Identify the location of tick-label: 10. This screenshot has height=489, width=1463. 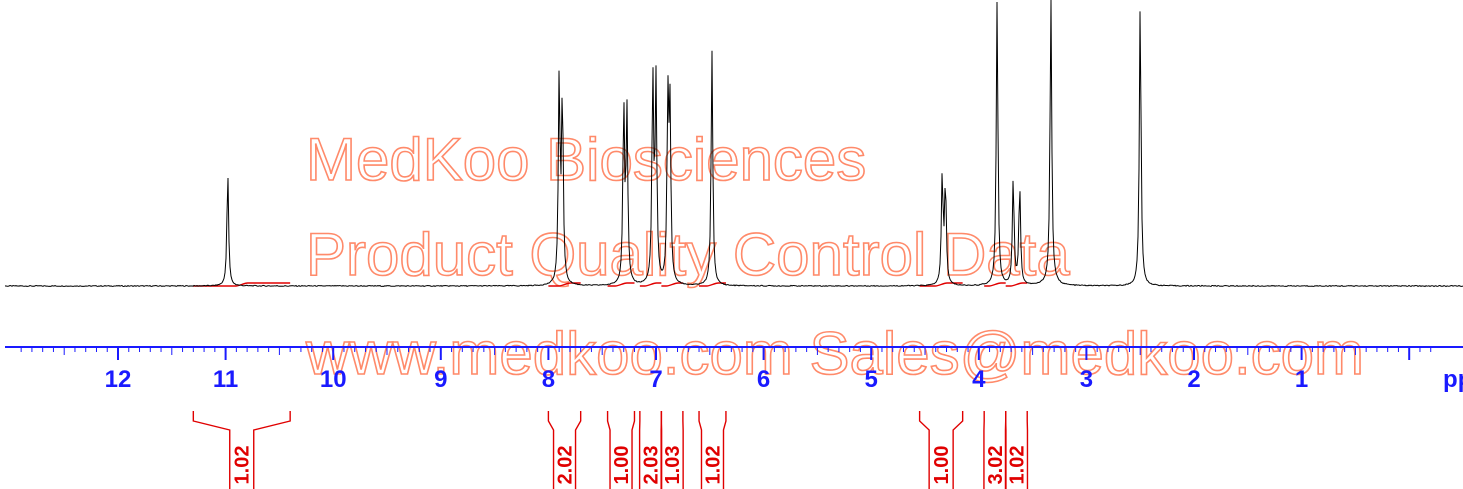
(333, 379).